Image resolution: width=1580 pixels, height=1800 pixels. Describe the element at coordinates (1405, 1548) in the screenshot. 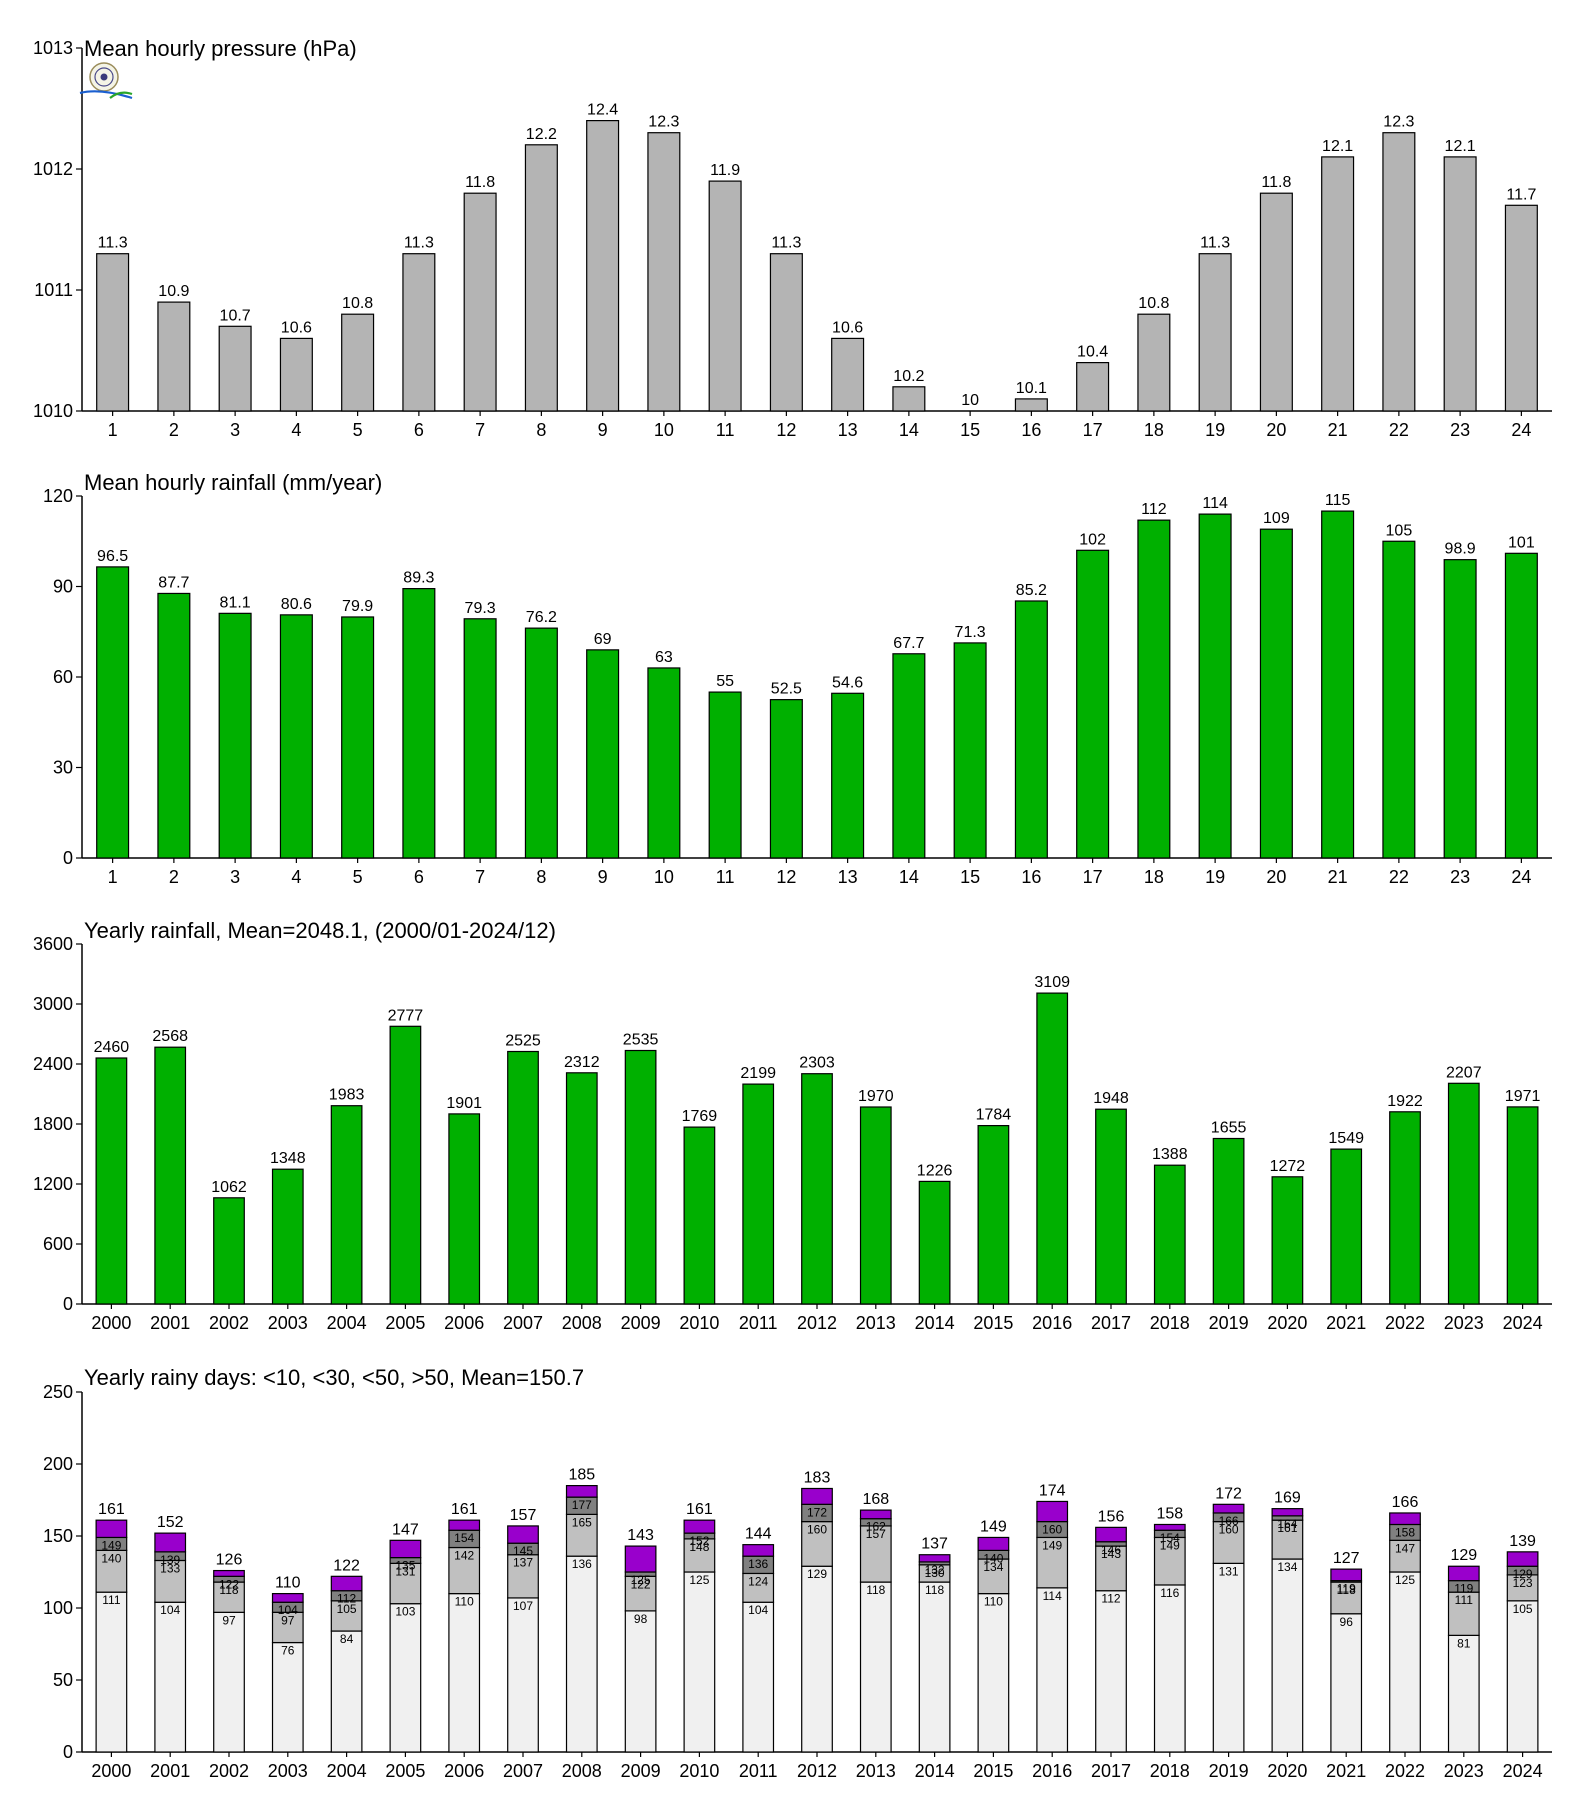

I see `segment-value-label: 147` at that location.